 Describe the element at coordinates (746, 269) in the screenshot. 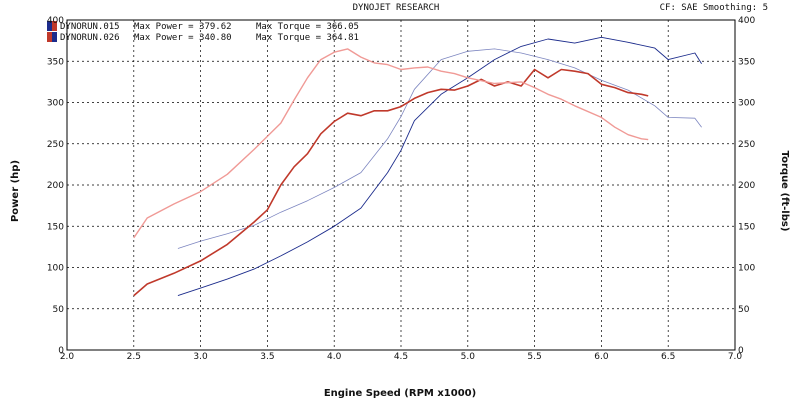

I see `y-right-tick-label: 100` at that location.